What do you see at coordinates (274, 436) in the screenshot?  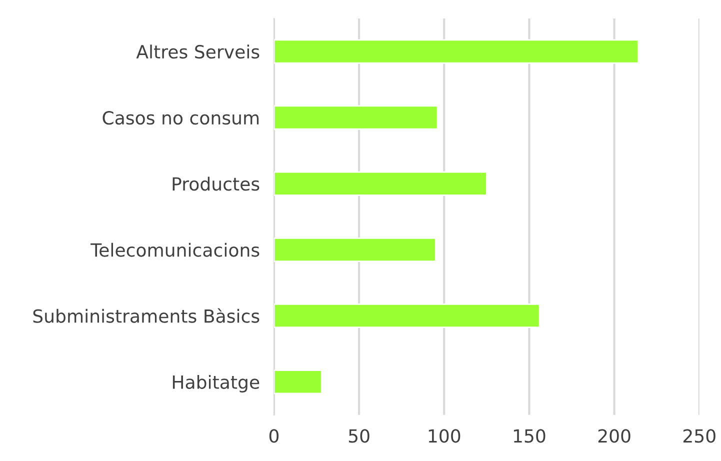 I see `x-tick-label: 0` at bounding box center [274, 436].